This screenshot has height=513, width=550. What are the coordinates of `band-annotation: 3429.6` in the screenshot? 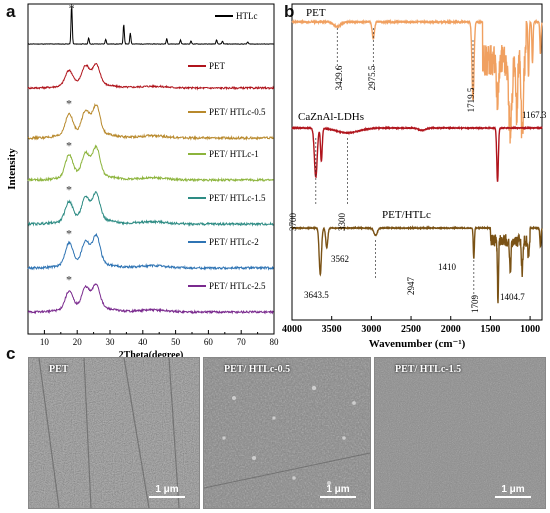 It's located at (339, 77).